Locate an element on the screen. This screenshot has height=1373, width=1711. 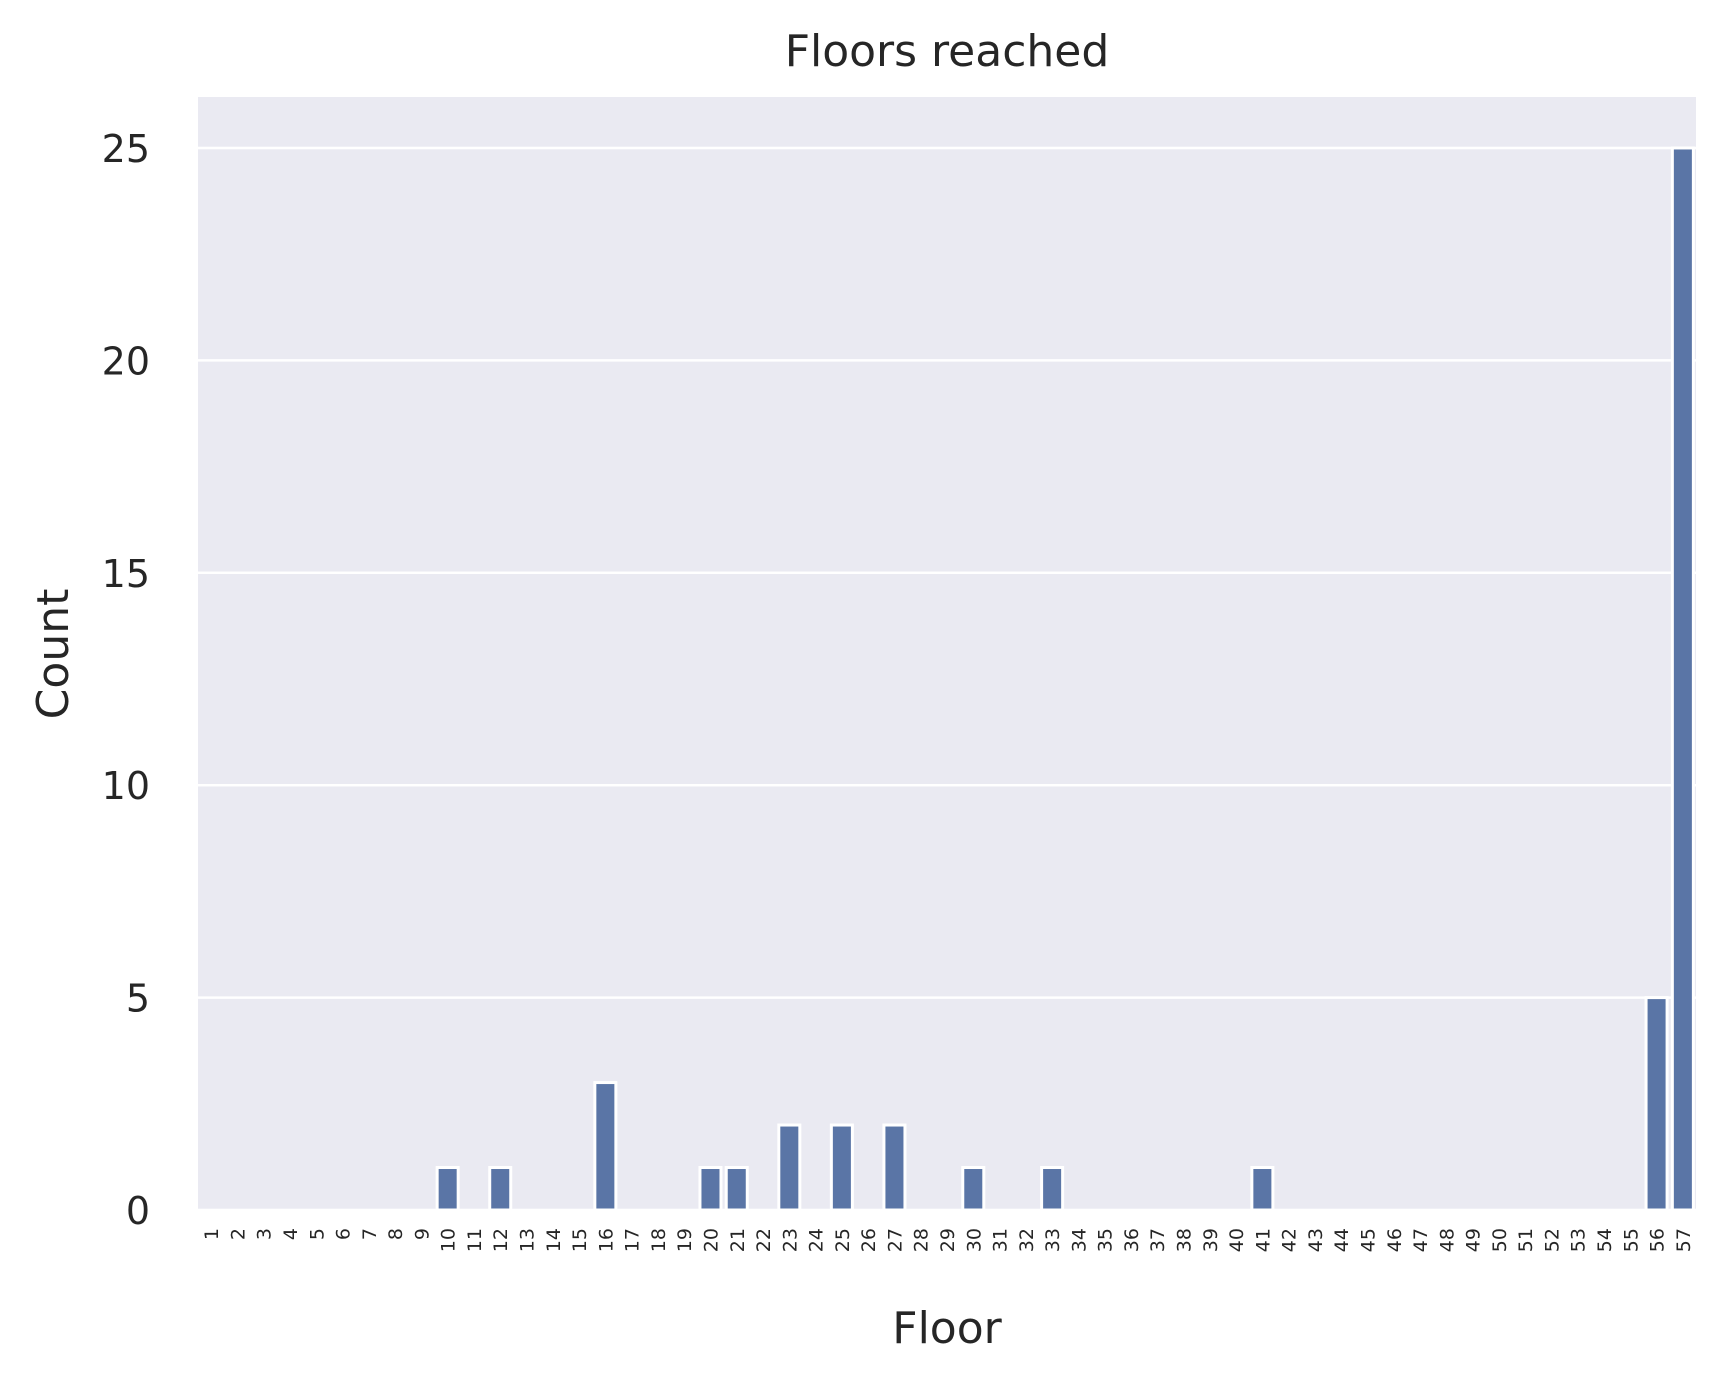
x-tick-label: 22 is located at coordinates (764, 1240).